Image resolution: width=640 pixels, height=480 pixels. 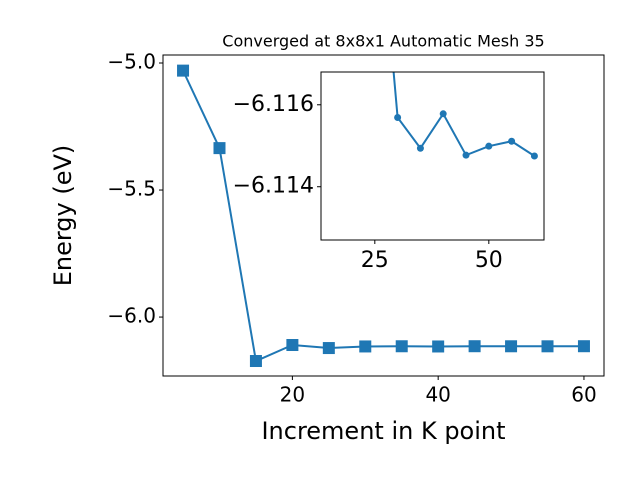 I want to click on y-tick-label: −5.0, so click(x=131, y=62).